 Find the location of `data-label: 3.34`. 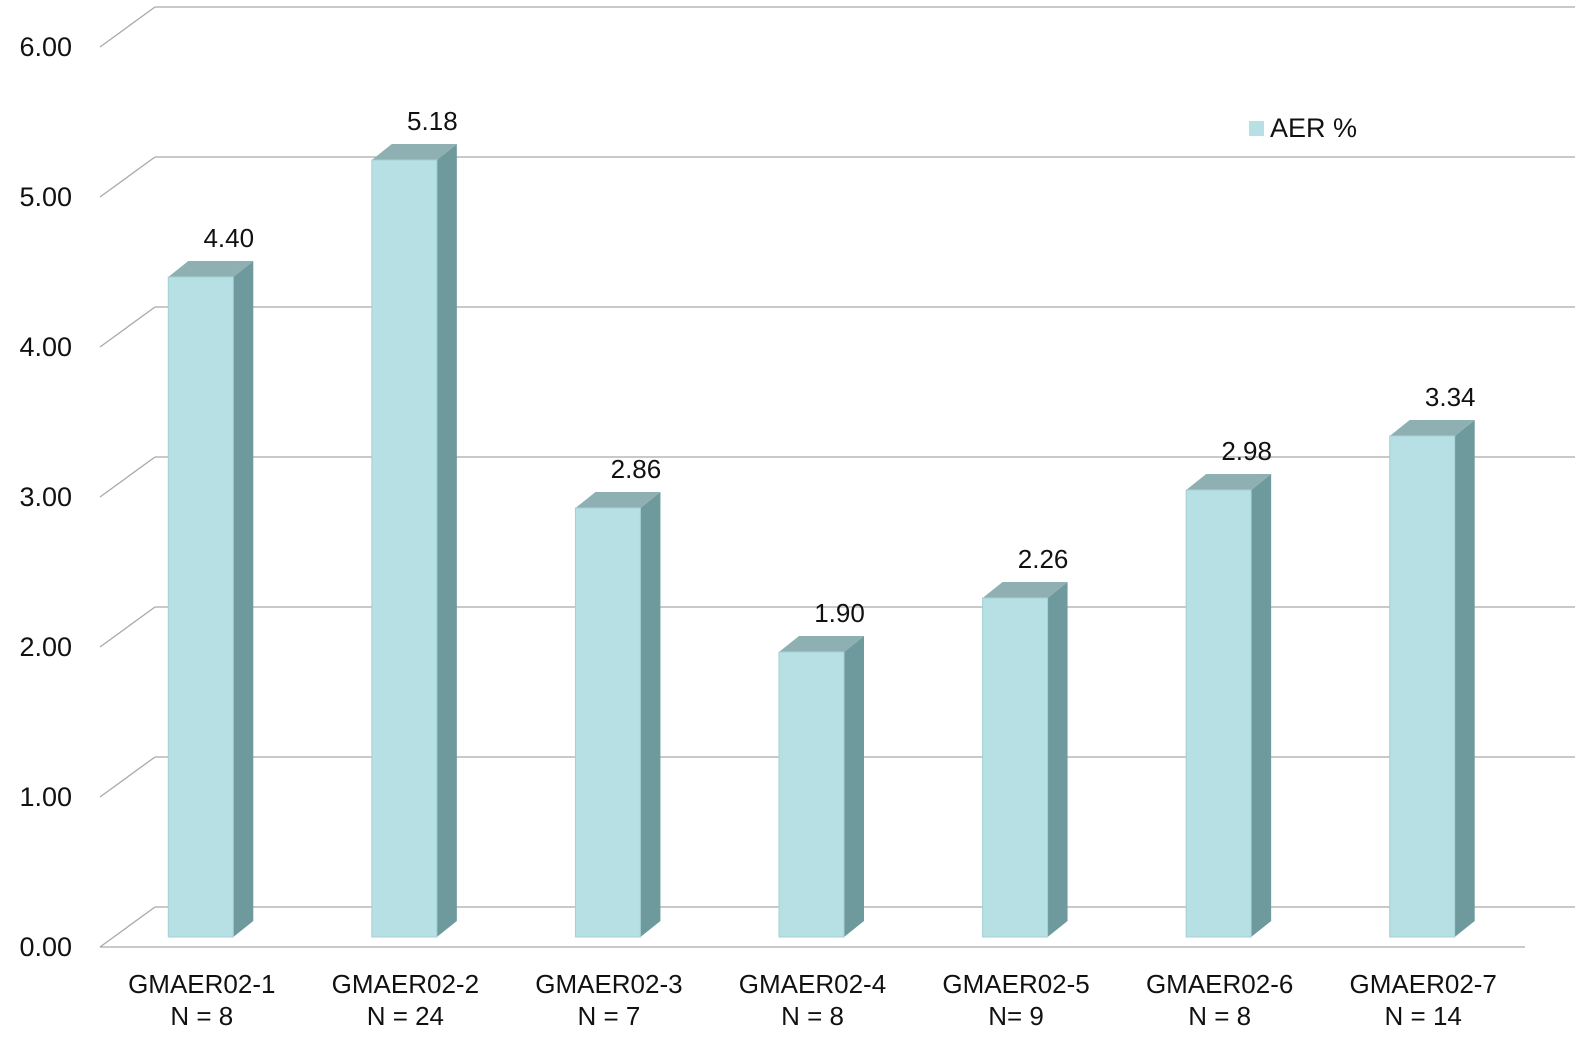

data-label: 3.34 is located at coordinates (1450, 397).